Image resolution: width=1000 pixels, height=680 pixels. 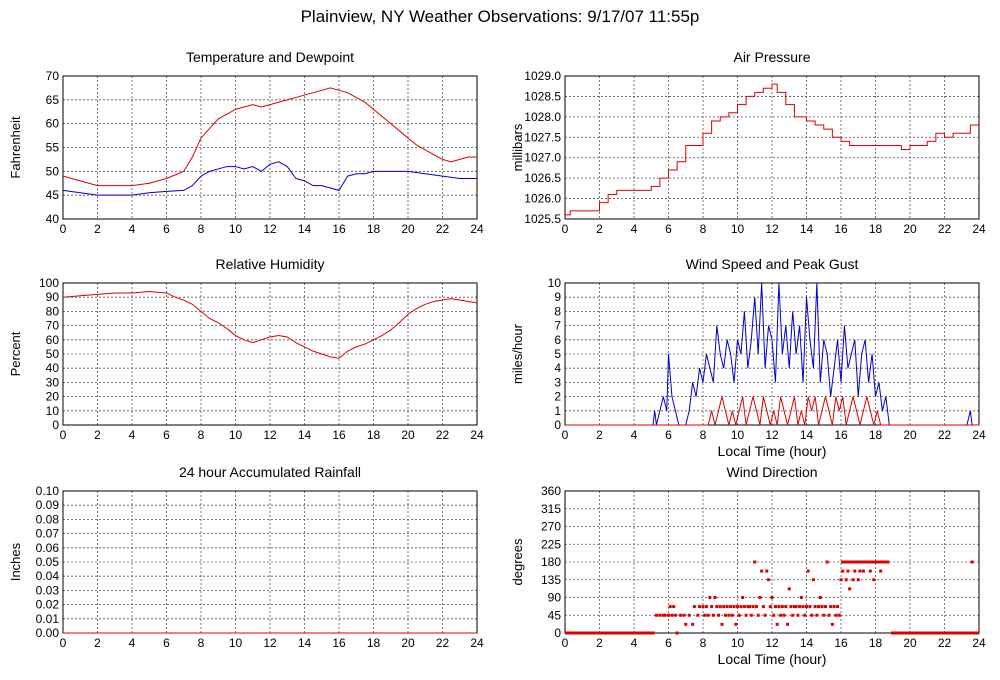 I want to click on rain-ytick-label: 0.07, so click(x=48, y=534).